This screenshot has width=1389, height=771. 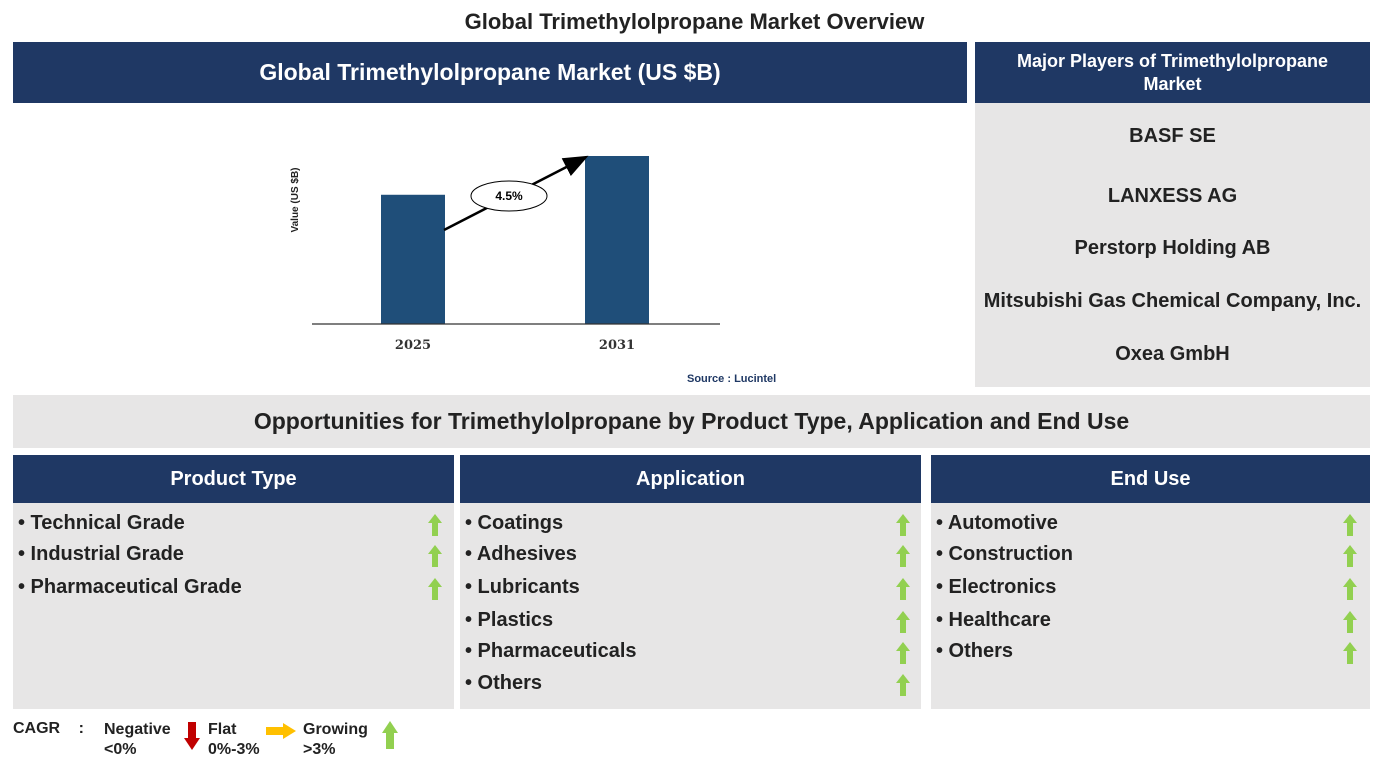 What do you see at coordinates (617, 345) in the screenshot?
I see `x-tick-label: 2031` at bounding box center [617, 345].